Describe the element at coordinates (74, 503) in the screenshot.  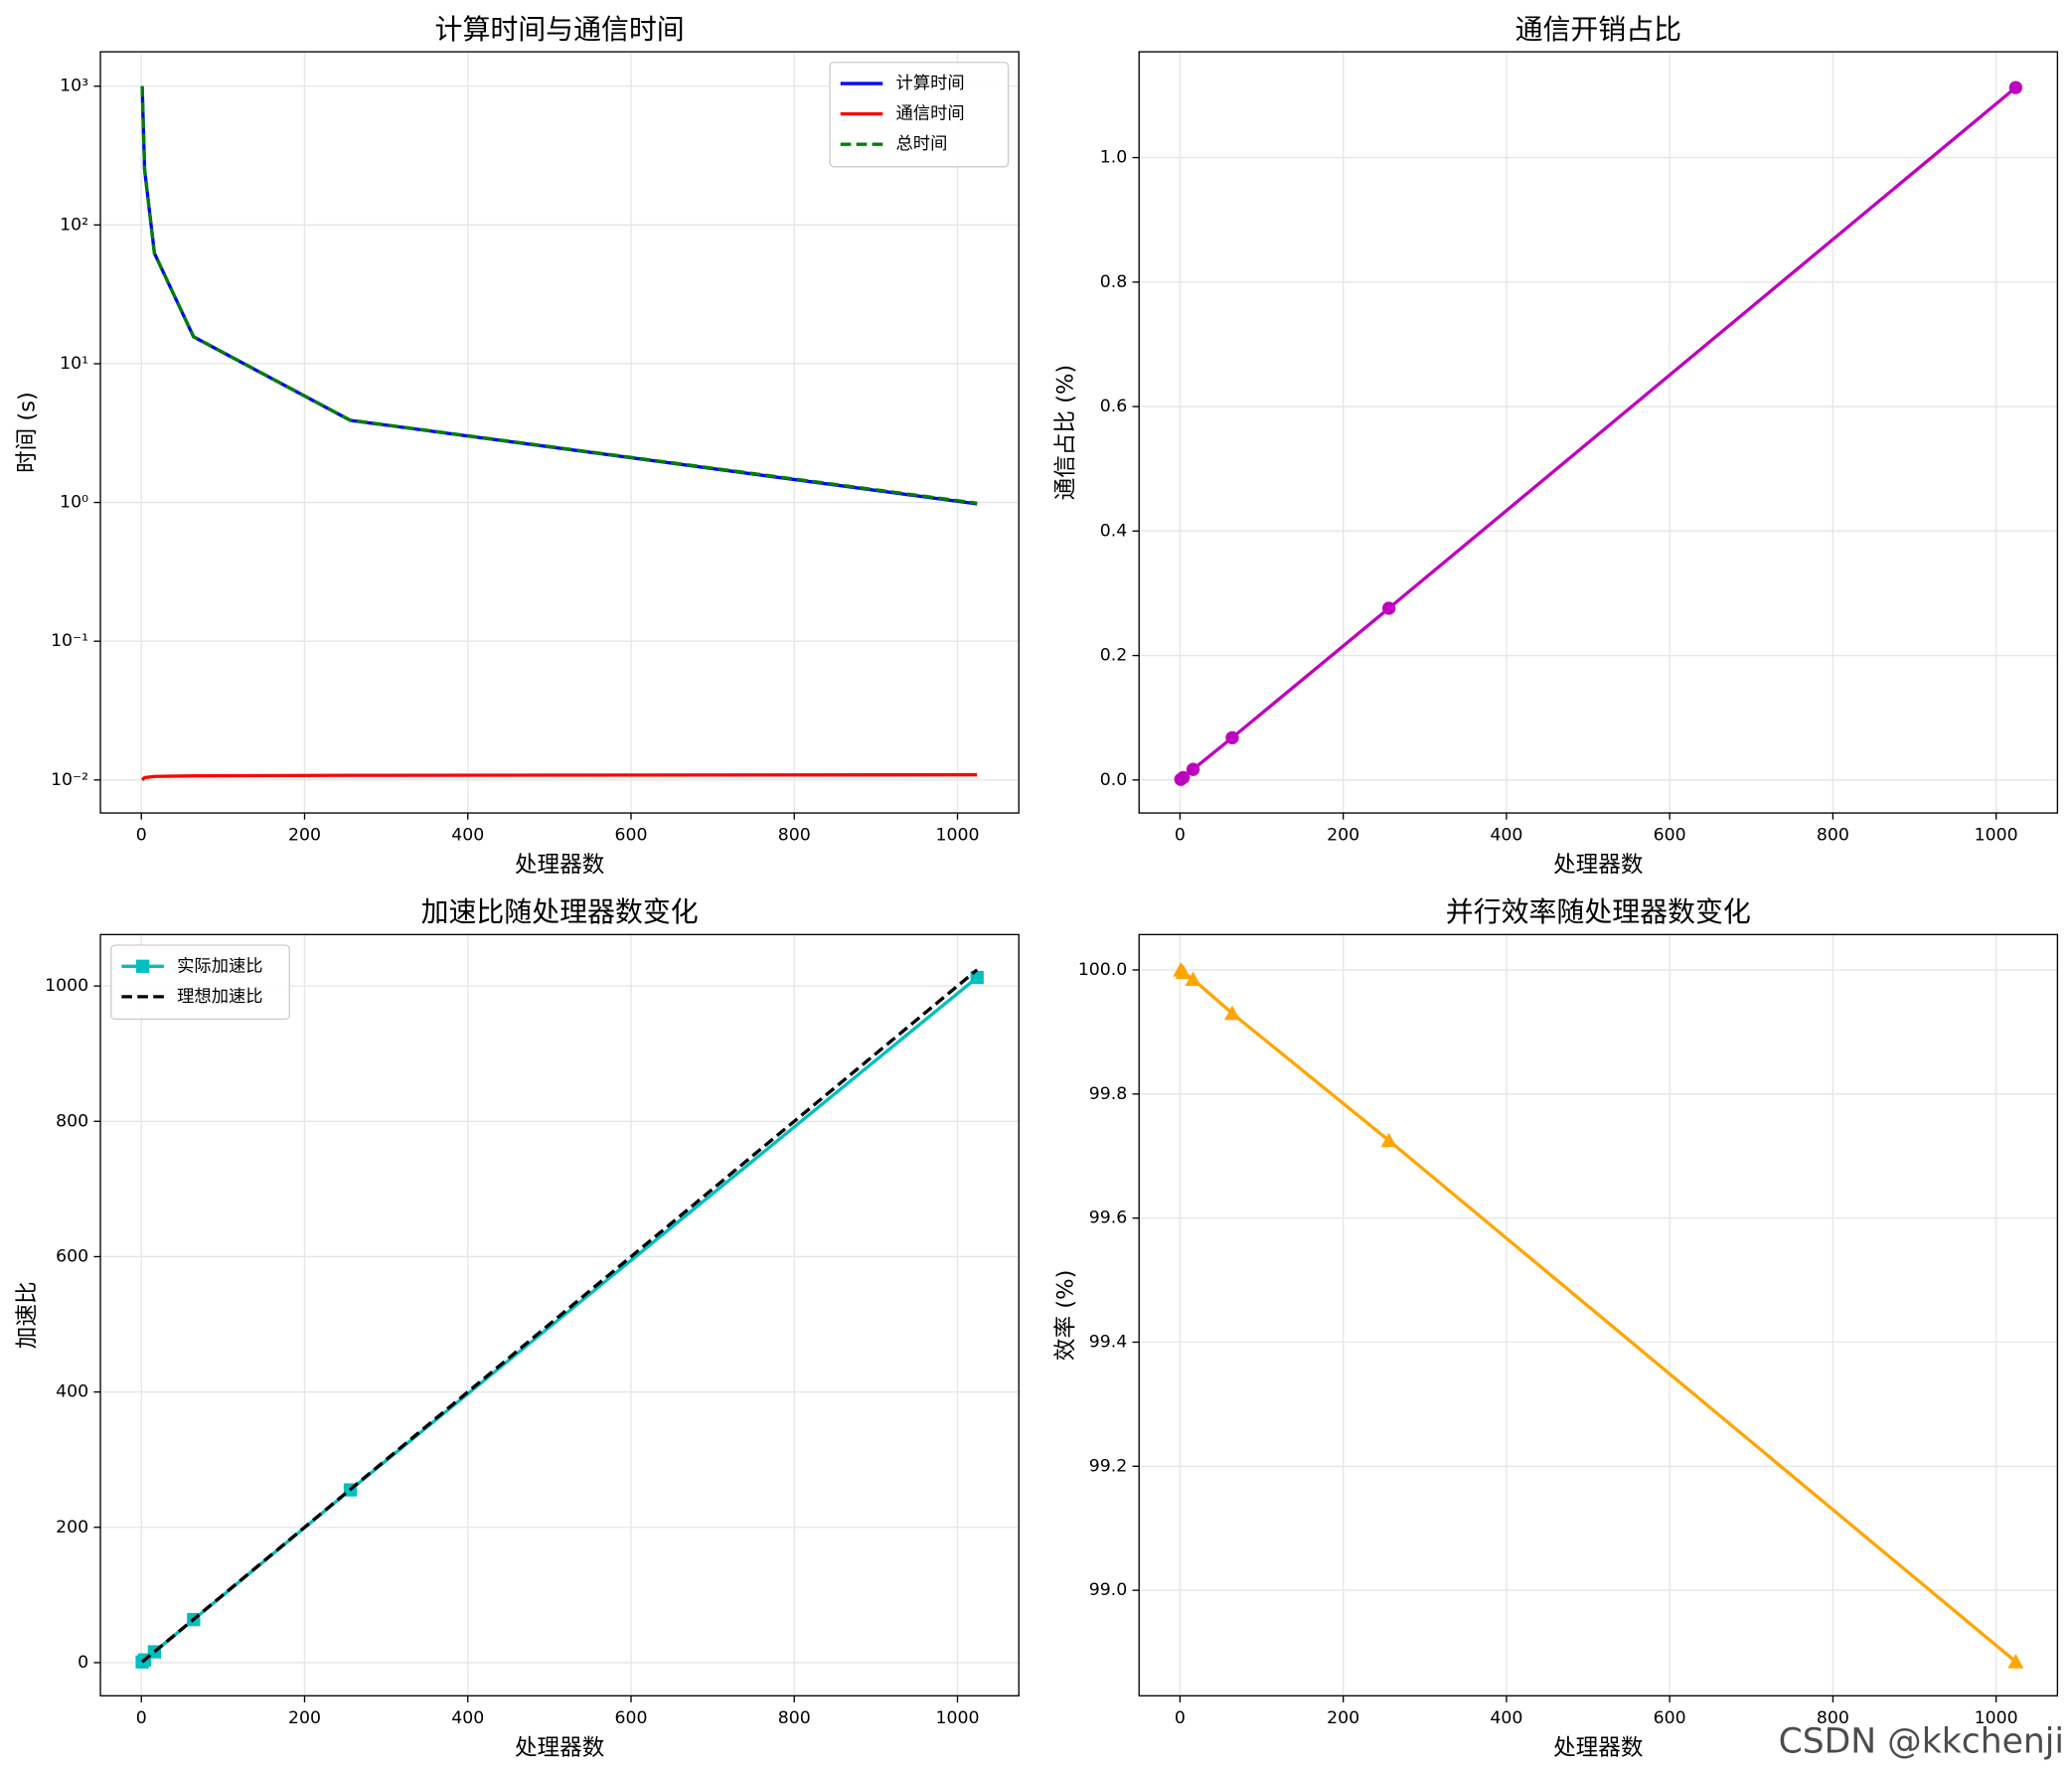
I see `y-tick-label: 10⁰` at that location.